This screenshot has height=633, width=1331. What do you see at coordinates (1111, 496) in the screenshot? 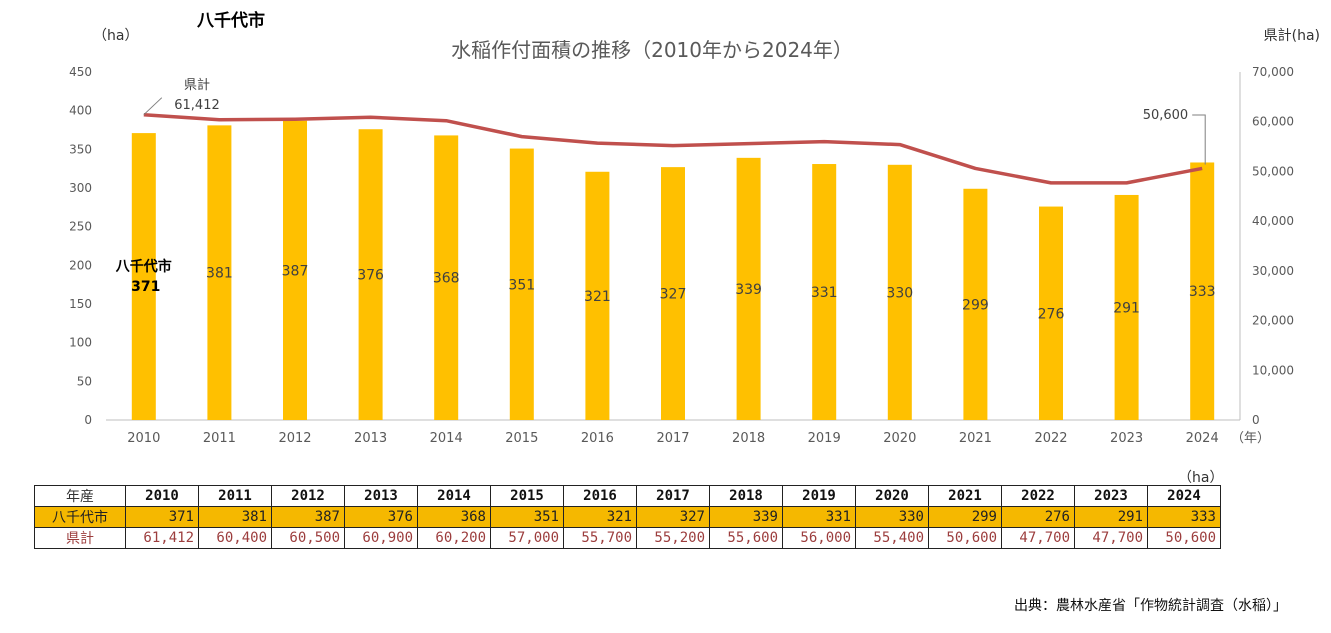
I see `year-cell: 2023` at bounding box center [1111, 496].